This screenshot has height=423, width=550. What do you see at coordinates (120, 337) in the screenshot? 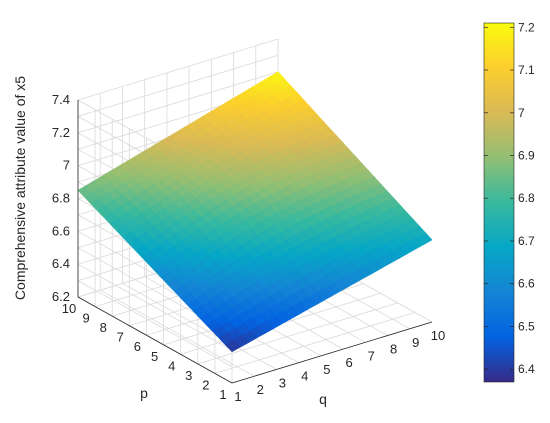
I see `p-tick-label: 7` at bounding box center [120, 337].